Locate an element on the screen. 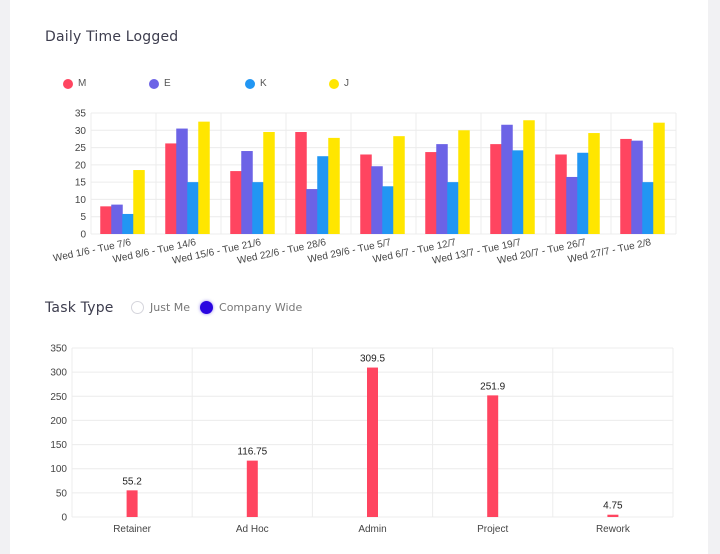  scope-radio-group: Just Me Company Wide is located at coordinates (221, 307).